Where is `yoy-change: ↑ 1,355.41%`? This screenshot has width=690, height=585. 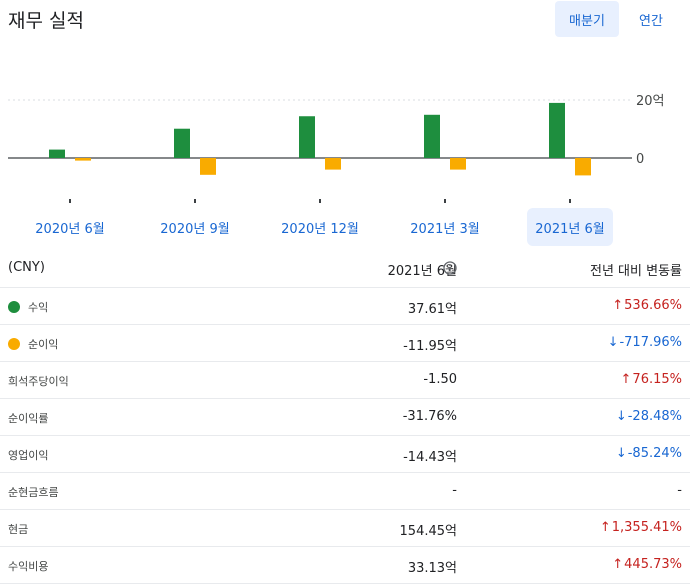 yoy-change: ↑ 1,355.41% is located at coordinates (641, 527).